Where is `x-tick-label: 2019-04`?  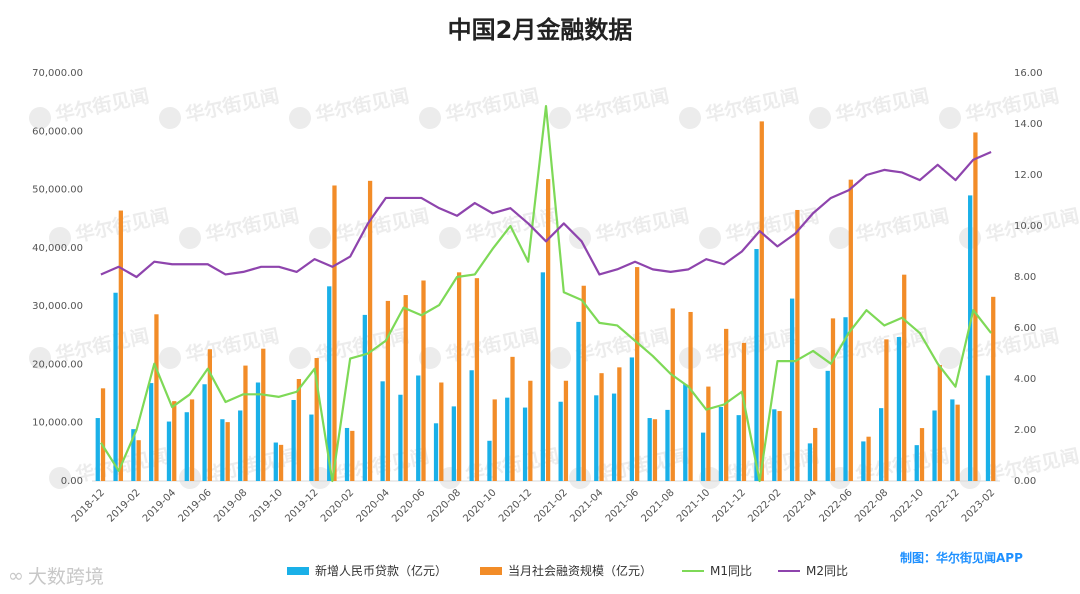 x-tick-label: 2019-04 is located at coordinates (159, 505).